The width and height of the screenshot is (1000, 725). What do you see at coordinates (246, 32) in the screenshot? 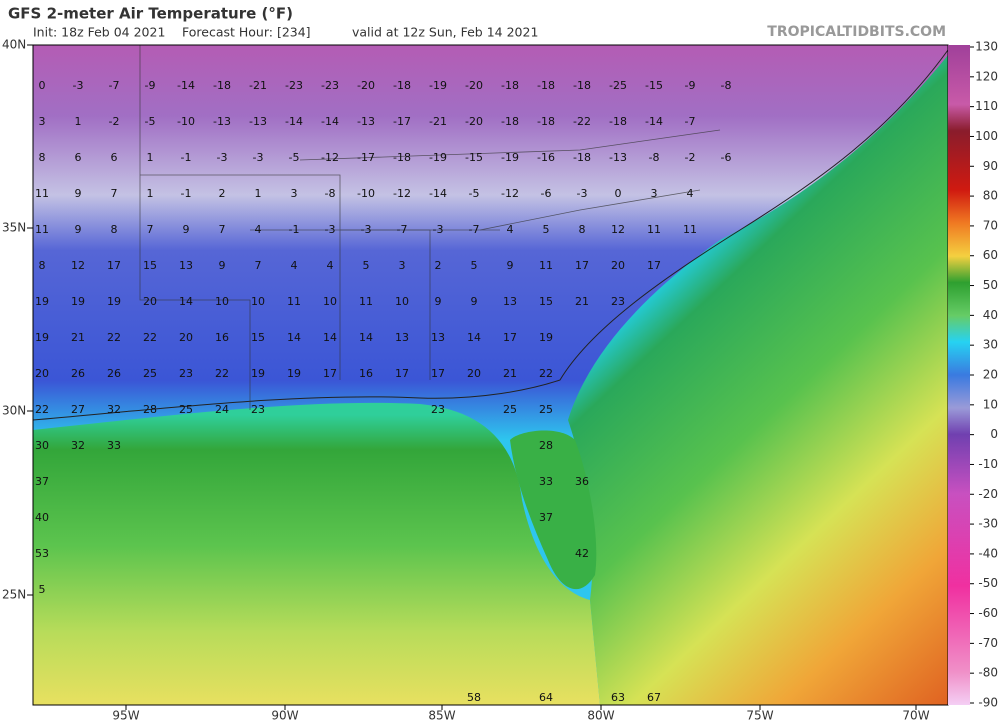
I see `forecast-hour: Forecast Hour: [234]` at bounding box center [246, 32].